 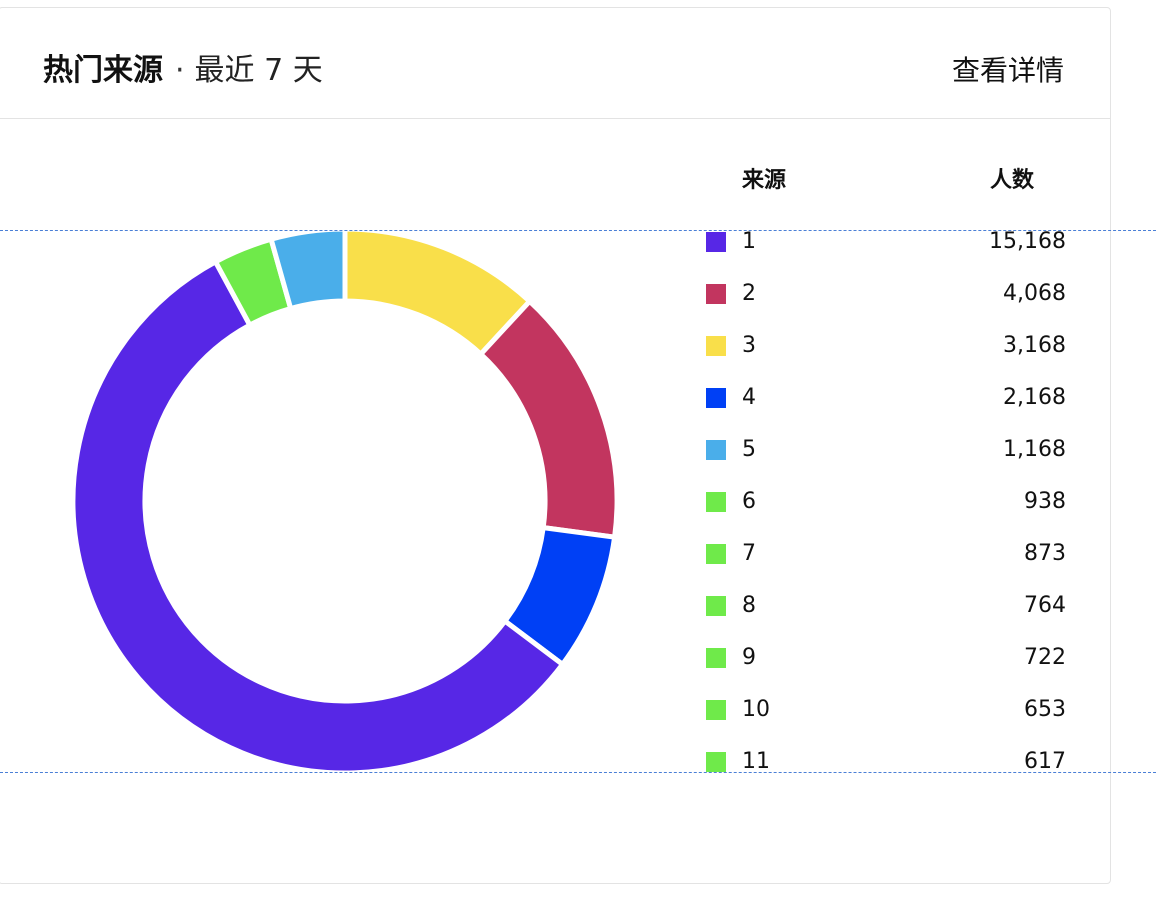 What do you see at coordinates (1034, 449) in the screenshot?
I see `legend-value-5: 1,168` at bounding box center [1034, 449].